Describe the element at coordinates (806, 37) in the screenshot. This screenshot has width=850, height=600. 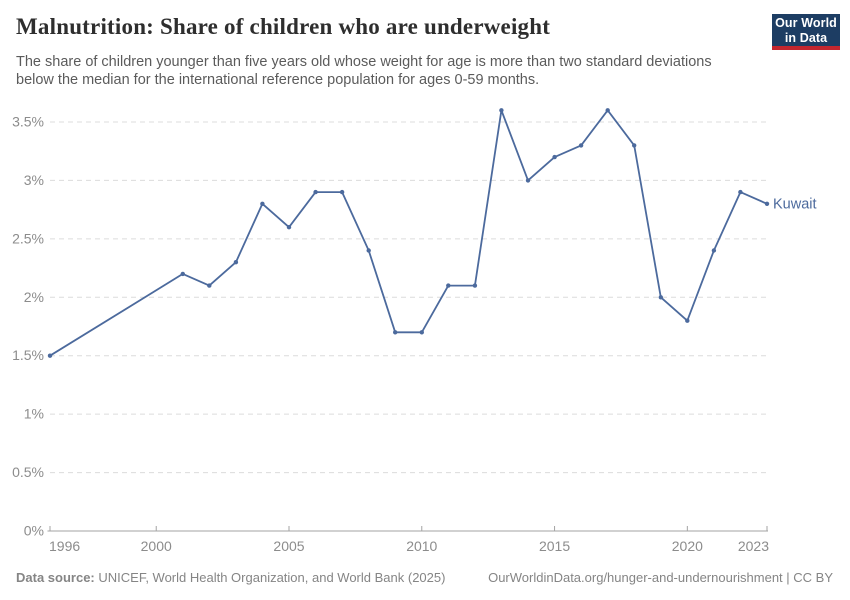
I see `owid-logo-line2: in Data` at that location.